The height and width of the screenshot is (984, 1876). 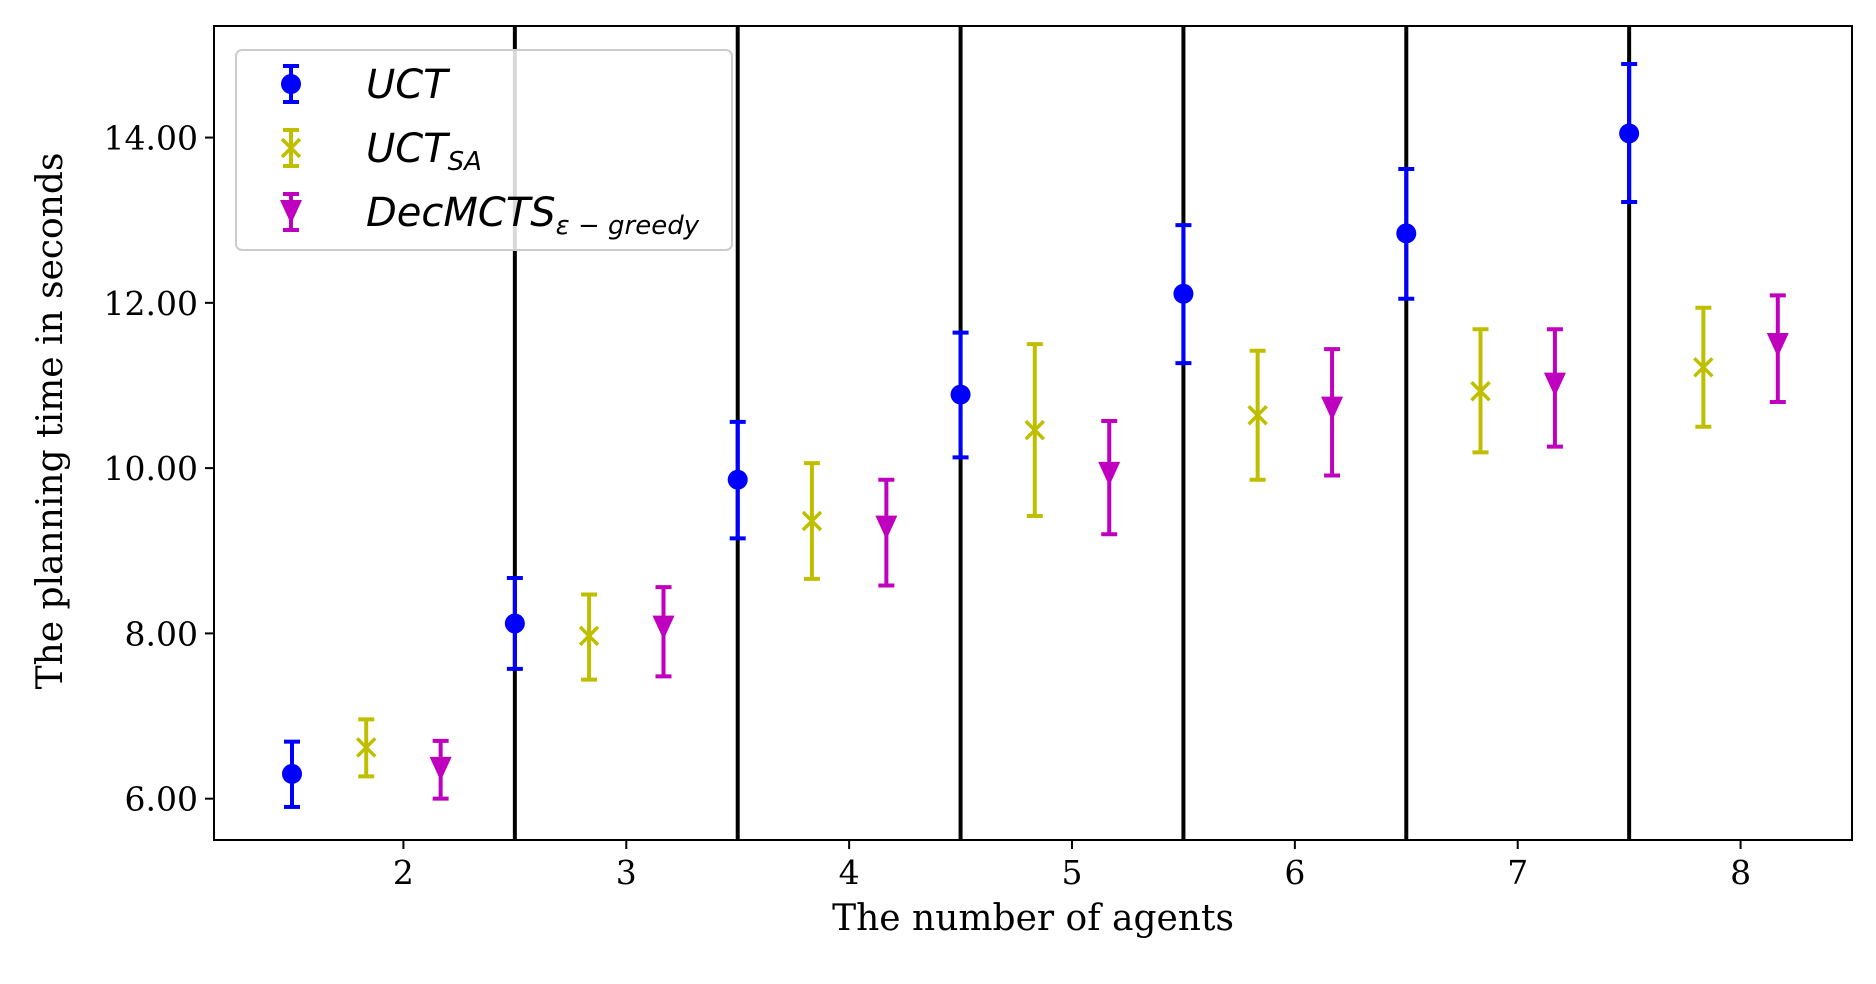 I want to click on legend-item: UCT, so click(x=366, y=85).